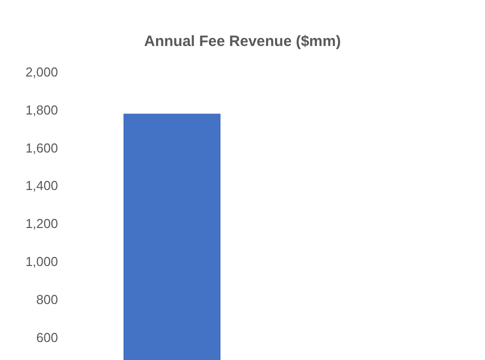 The height and width of the screenshot is (360, 485). Describe the element at coordinates (41, 186) in the screenshot. I see `y-tick-label: 1,400` at that location.